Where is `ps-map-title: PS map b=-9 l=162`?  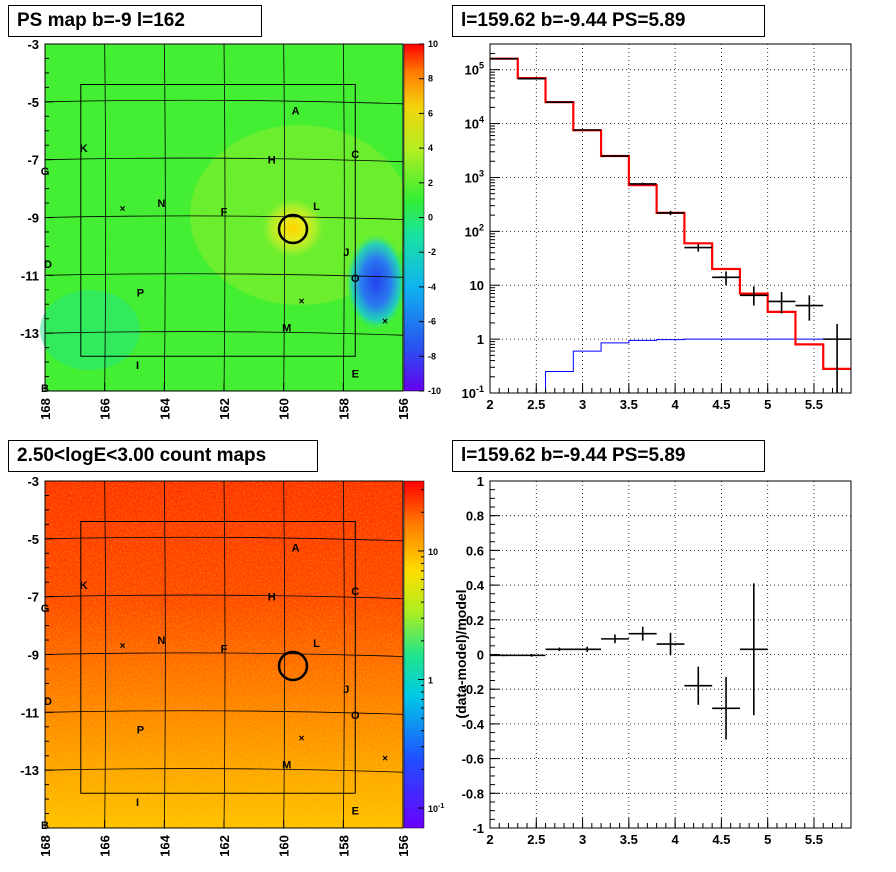 ps-map-title: PS map b=-9 l=162 is located at coordinates (135, 21).